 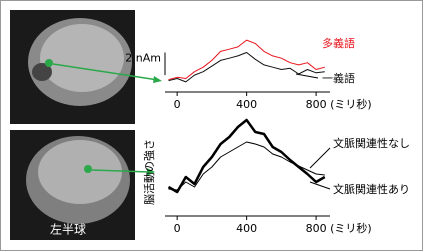 I want to click on legend-label: 文脈関連性なし, so click(x=371, y=143).